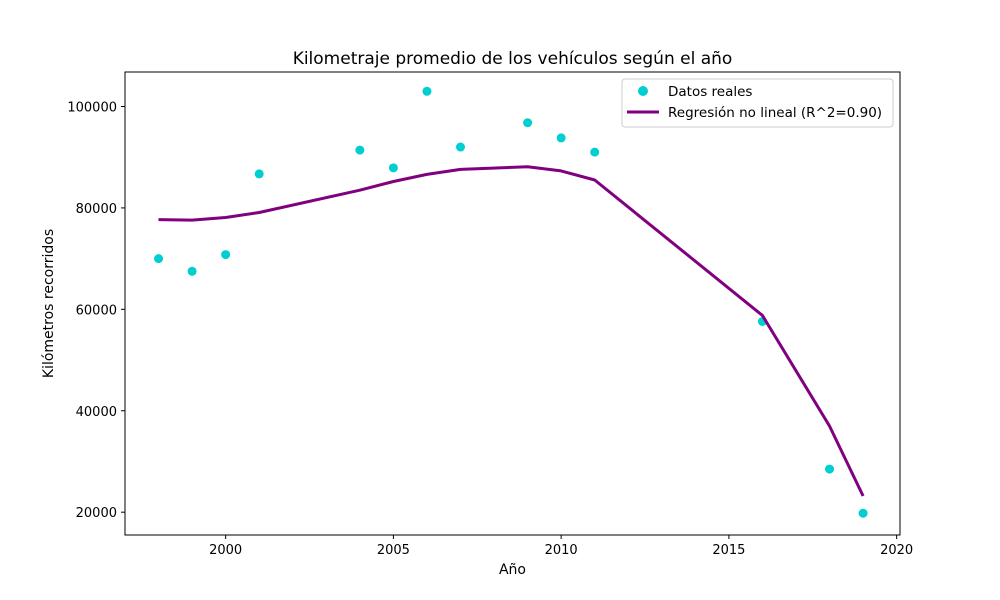 This screenshot has height=600, width=1000. Describe the element at coordinates (393, 550) in the screenshot. I see `x-tick-label: 2005` at that location.